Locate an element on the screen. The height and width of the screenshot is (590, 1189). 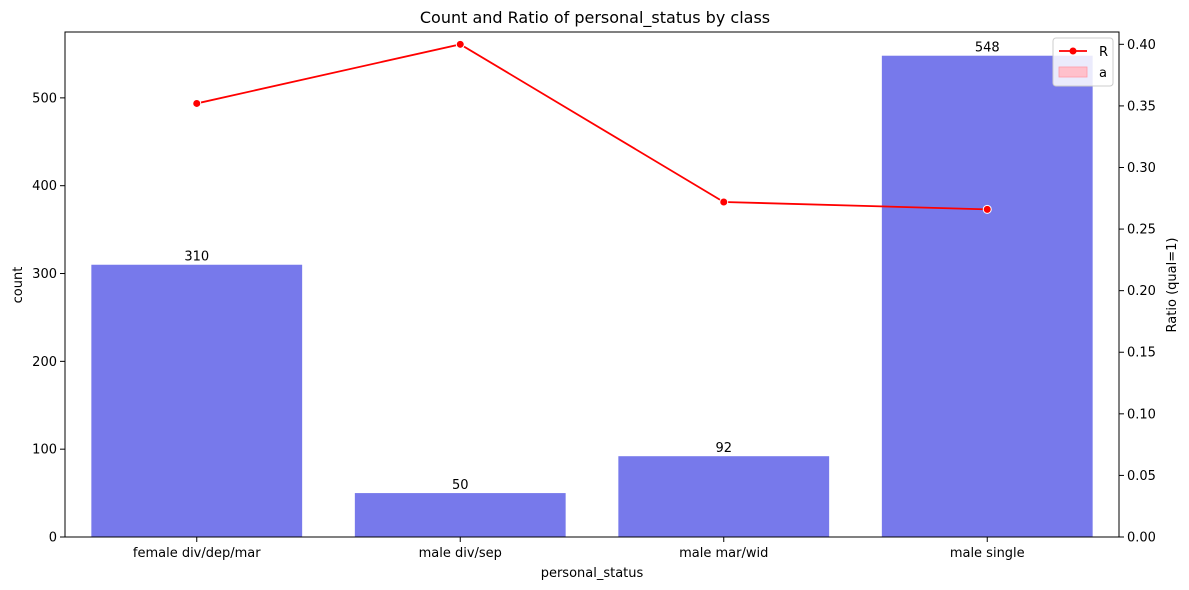
right-tick-label-7: 0.35 is located at coordinates (1141, 106).